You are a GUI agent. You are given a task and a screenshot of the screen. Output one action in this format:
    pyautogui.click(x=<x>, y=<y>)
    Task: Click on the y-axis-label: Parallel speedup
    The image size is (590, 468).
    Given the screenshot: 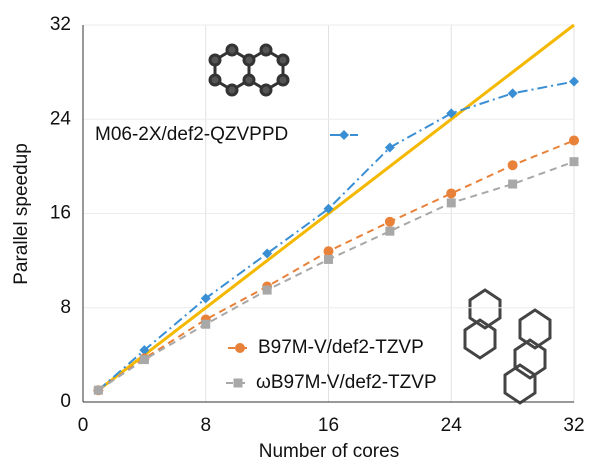 What is the action you would take?
    pyautogui.click(x=21, y=214)
    